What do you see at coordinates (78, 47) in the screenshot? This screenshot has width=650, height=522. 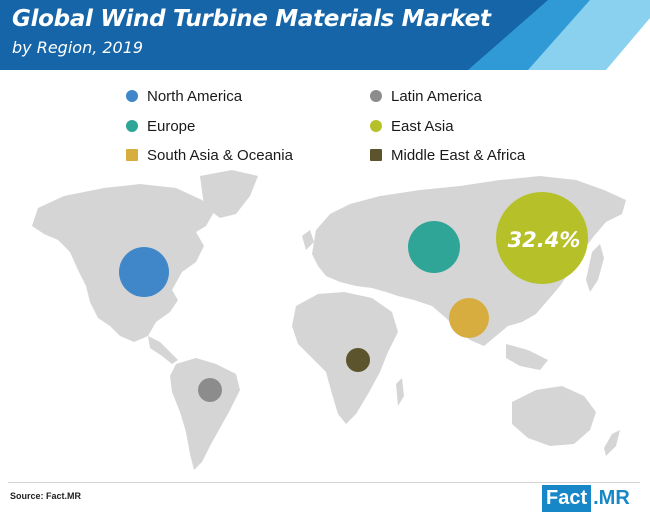 I see `chart-subtitle: by Region, 2019` at bounding box center [78, 47].